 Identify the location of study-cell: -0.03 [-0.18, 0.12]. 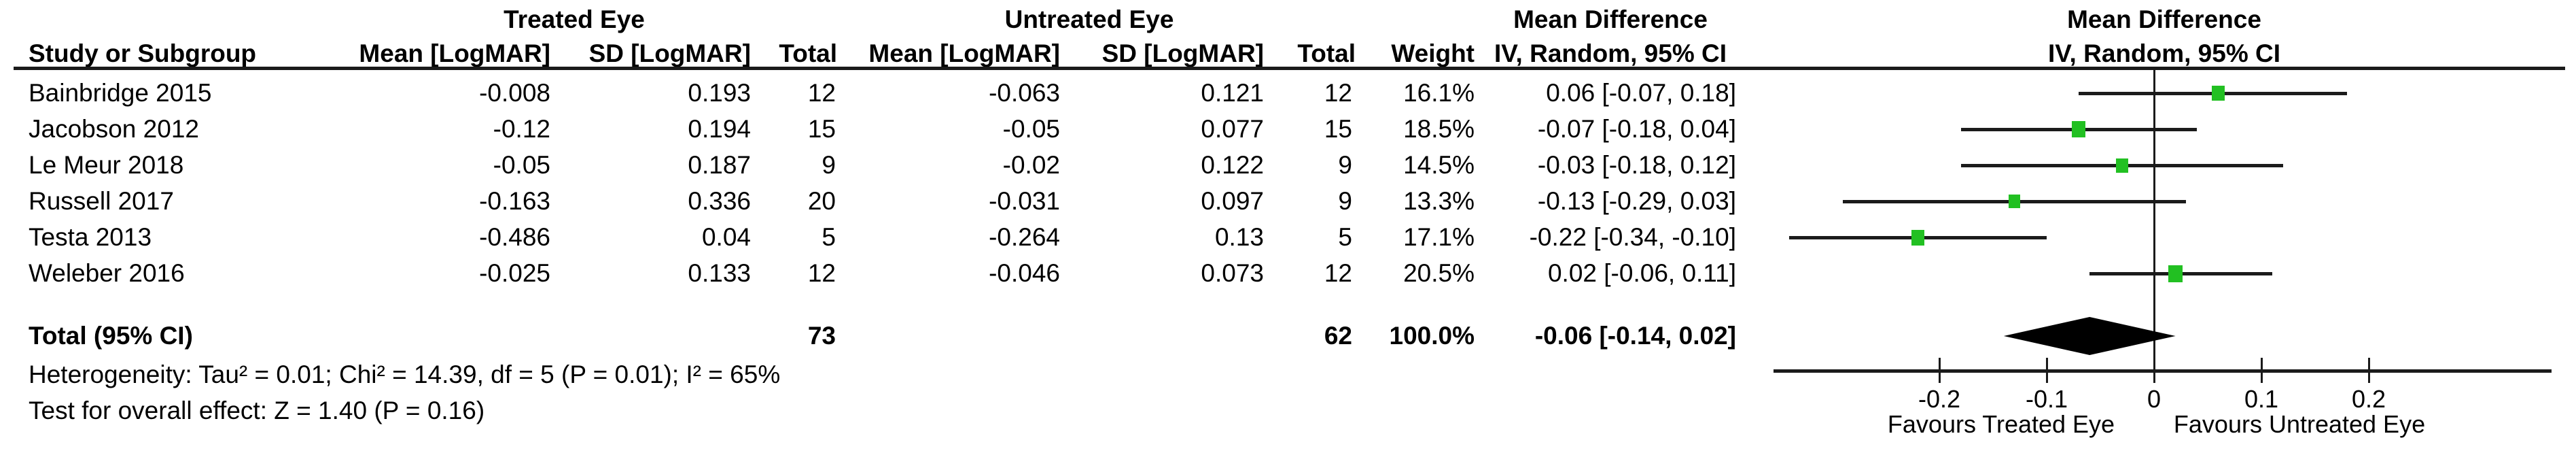
(1636, 165).